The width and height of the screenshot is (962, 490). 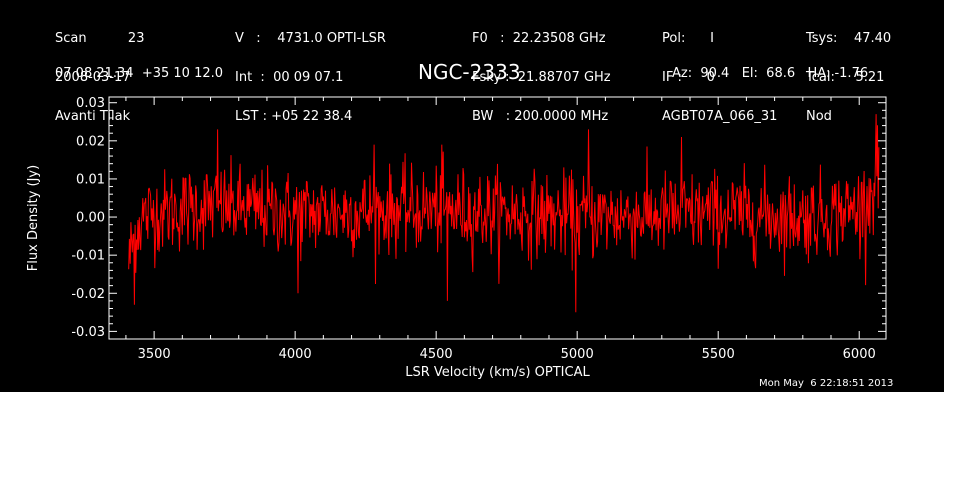 I want to click on x-tick-label: 4500, so click(x=436, y=354).